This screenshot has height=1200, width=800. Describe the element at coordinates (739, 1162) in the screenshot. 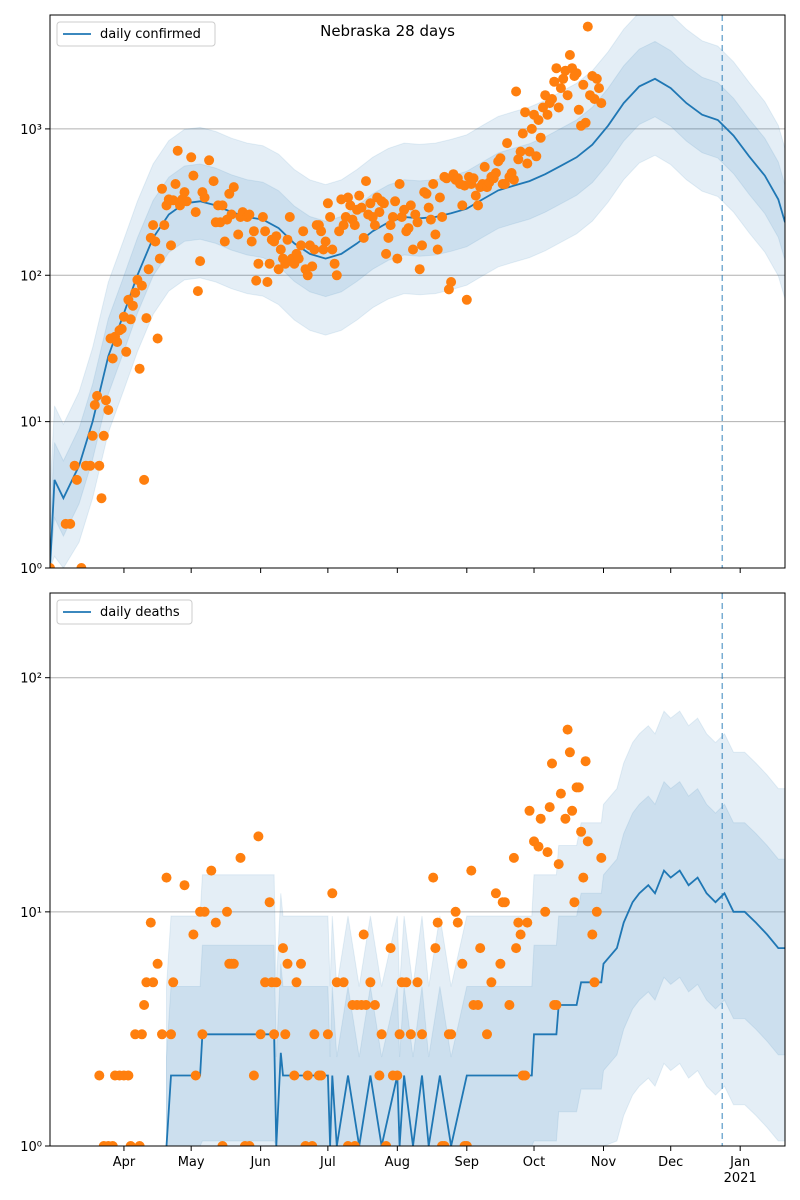

I see `x-tick-label: Jan` at that location.